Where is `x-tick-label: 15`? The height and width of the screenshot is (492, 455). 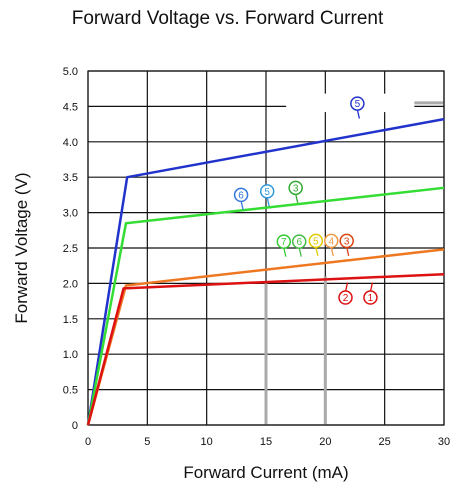
x-tick-label: 15 is located at coordinates (266, 442).